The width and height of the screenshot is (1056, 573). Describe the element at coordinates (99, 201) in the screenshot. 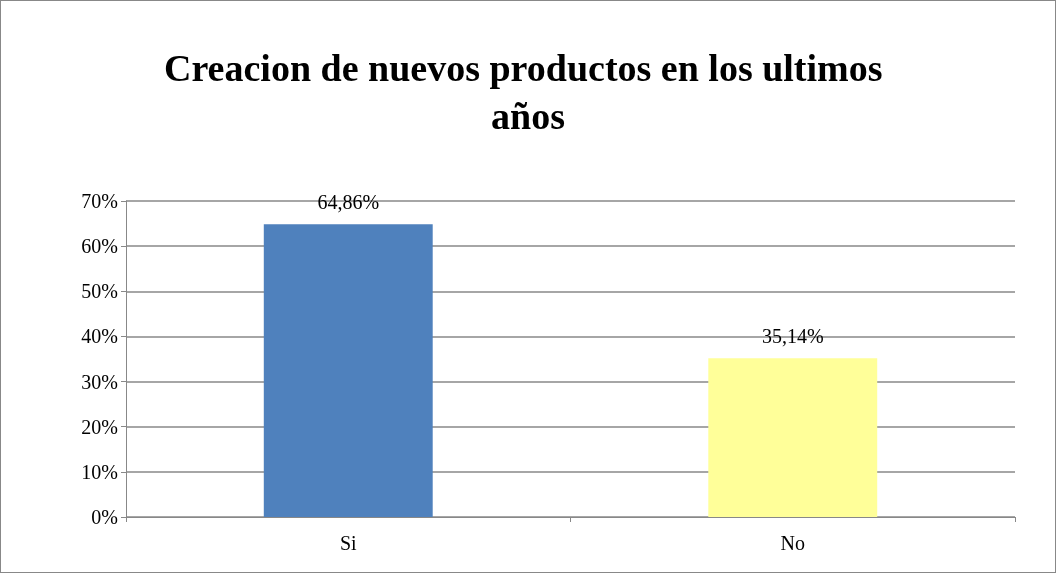

I see `y-tick-label: 70%` at that location.